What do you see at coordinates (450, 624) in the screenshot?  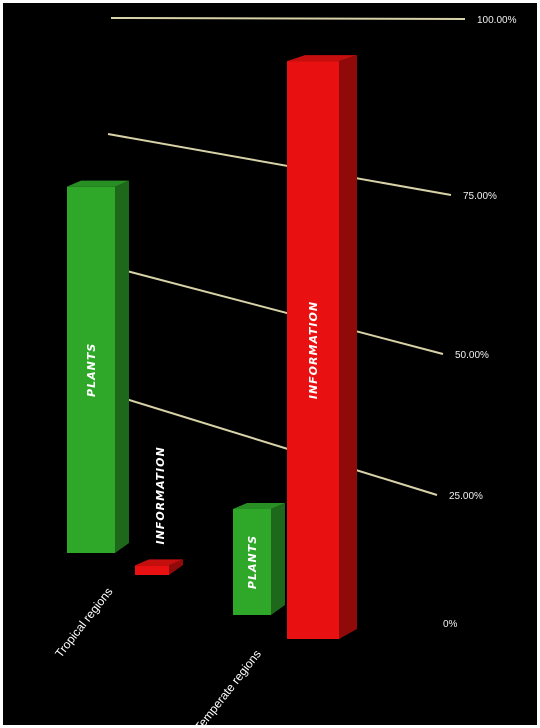 I see `y-tick-label: 0%` at bounding box center [450, 624].